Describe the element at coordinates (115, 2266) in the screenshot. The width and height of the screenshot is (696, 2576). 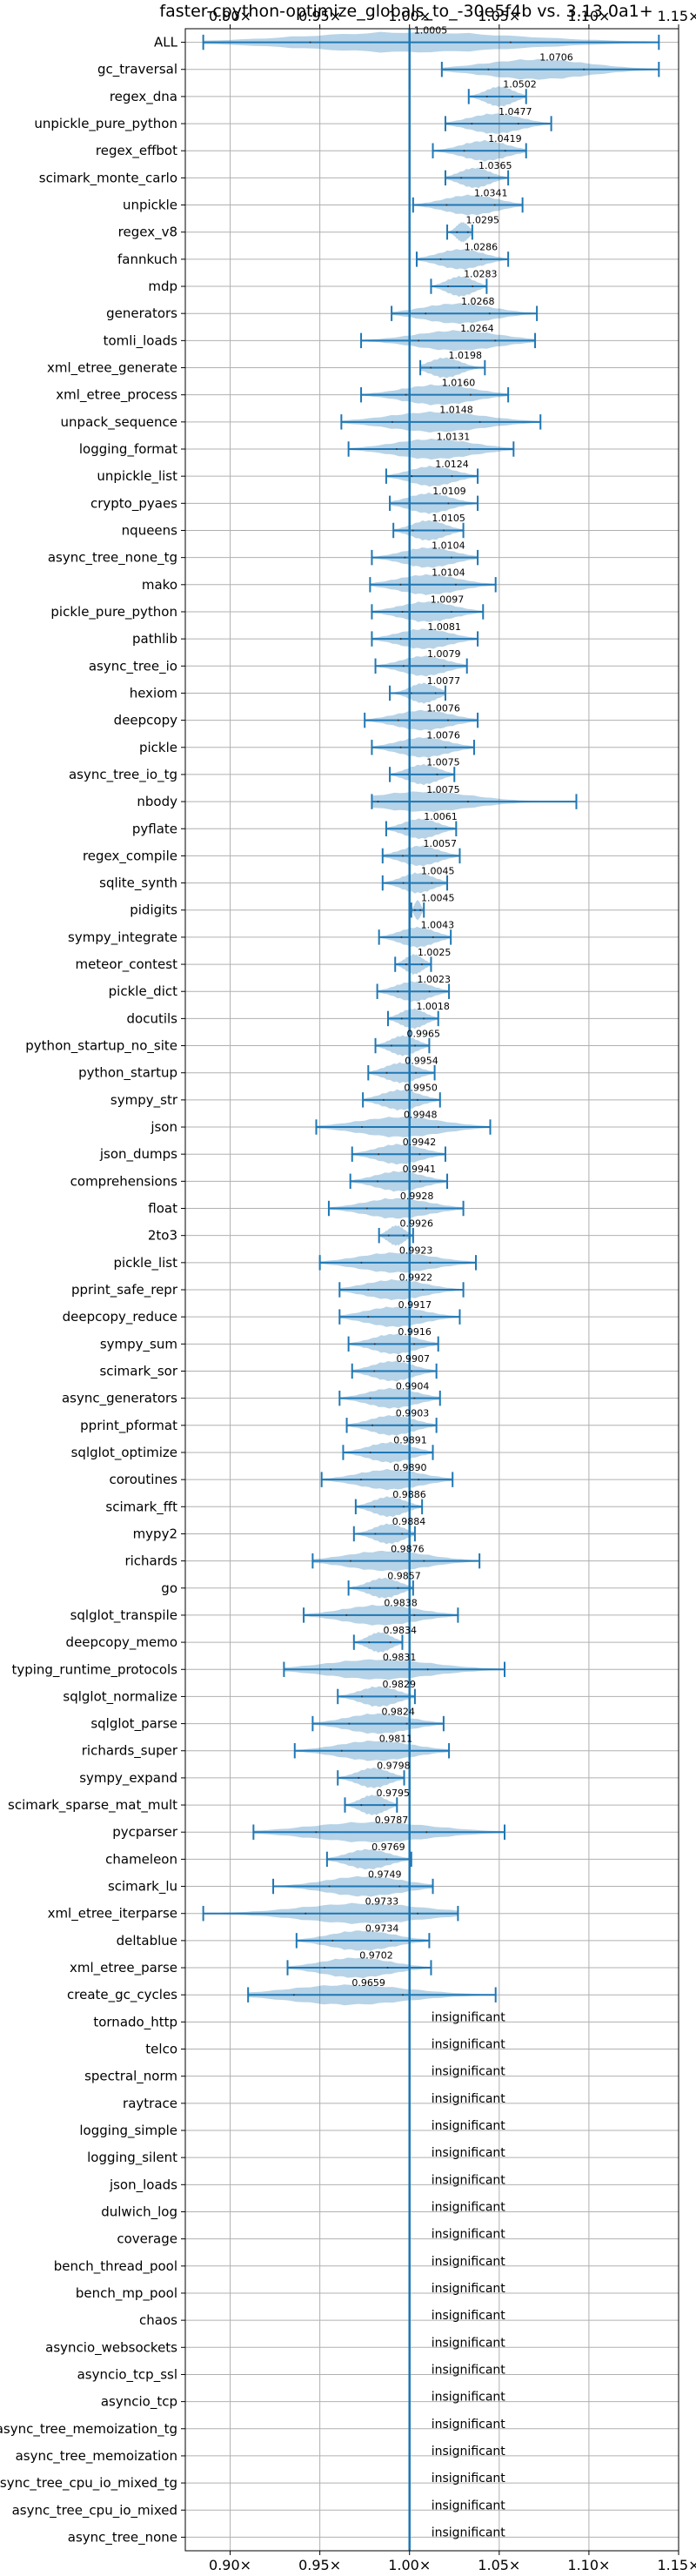
I see `benchmark-label: bench_thread_pool` at that location.